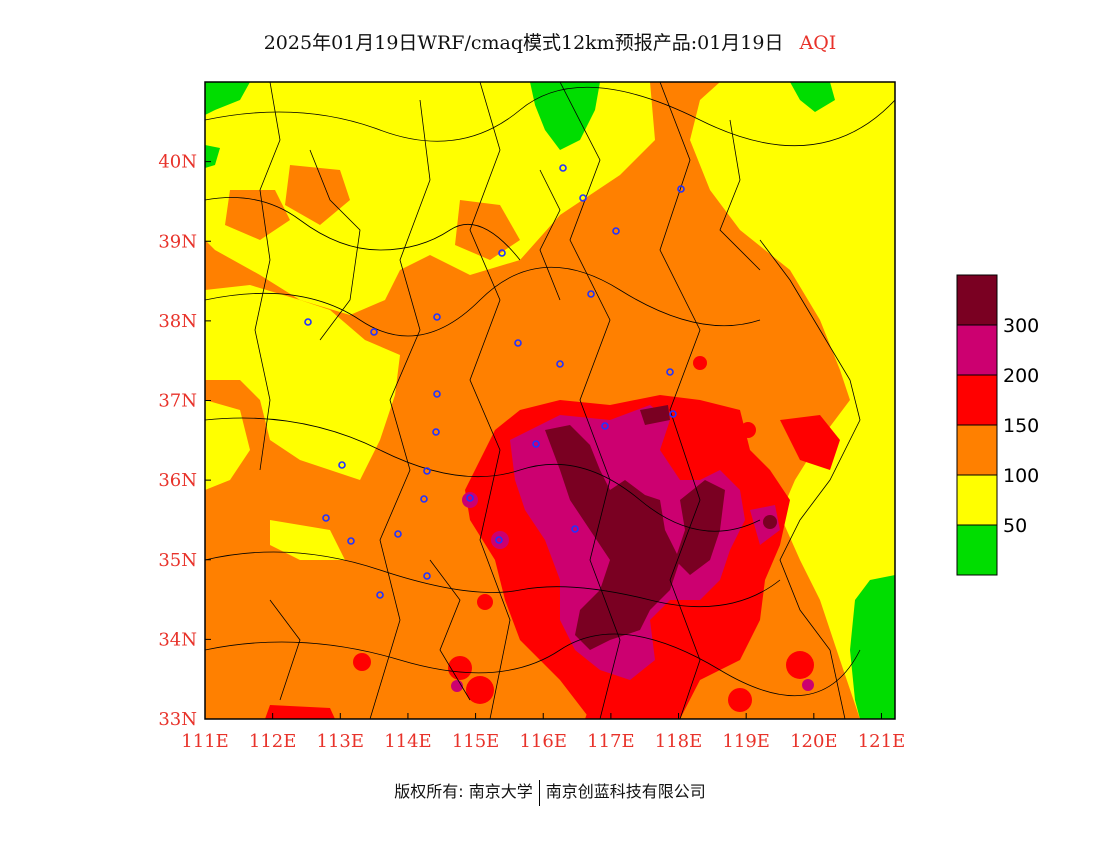  Describe the element at coordinates (1015, 526) in the screenshot. I see `legend-label: 50` at that location.